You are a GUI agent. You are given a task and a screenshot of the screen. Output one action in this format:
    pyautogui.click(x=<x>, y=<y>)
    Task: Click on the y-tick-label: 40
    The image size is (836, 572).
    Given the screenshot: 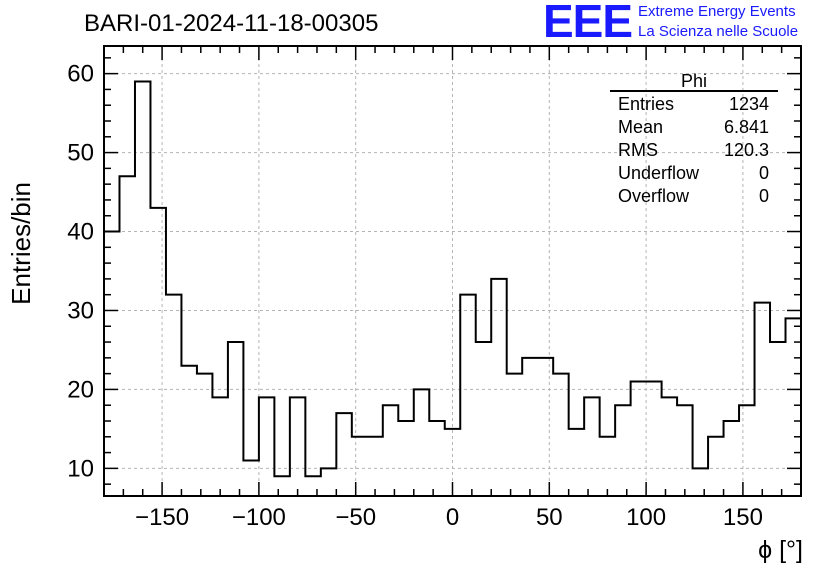 What is the action you would take?
    pyautogui.click(x=80, y=232)
    